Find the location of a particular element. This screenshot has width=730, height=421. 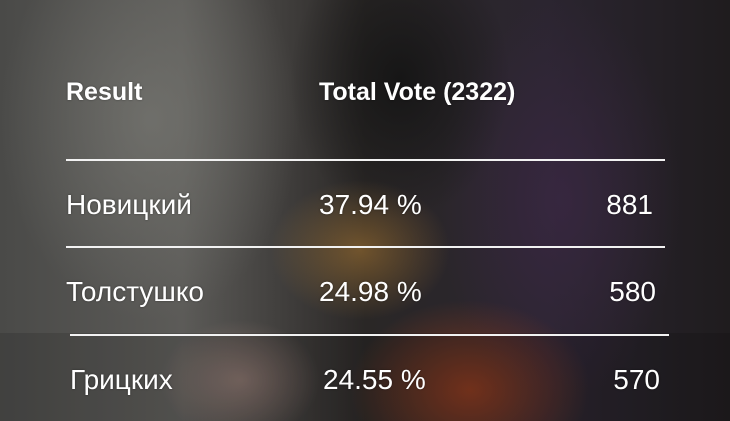

candidate-name: Толстушко is located at coordinates (135, 291).